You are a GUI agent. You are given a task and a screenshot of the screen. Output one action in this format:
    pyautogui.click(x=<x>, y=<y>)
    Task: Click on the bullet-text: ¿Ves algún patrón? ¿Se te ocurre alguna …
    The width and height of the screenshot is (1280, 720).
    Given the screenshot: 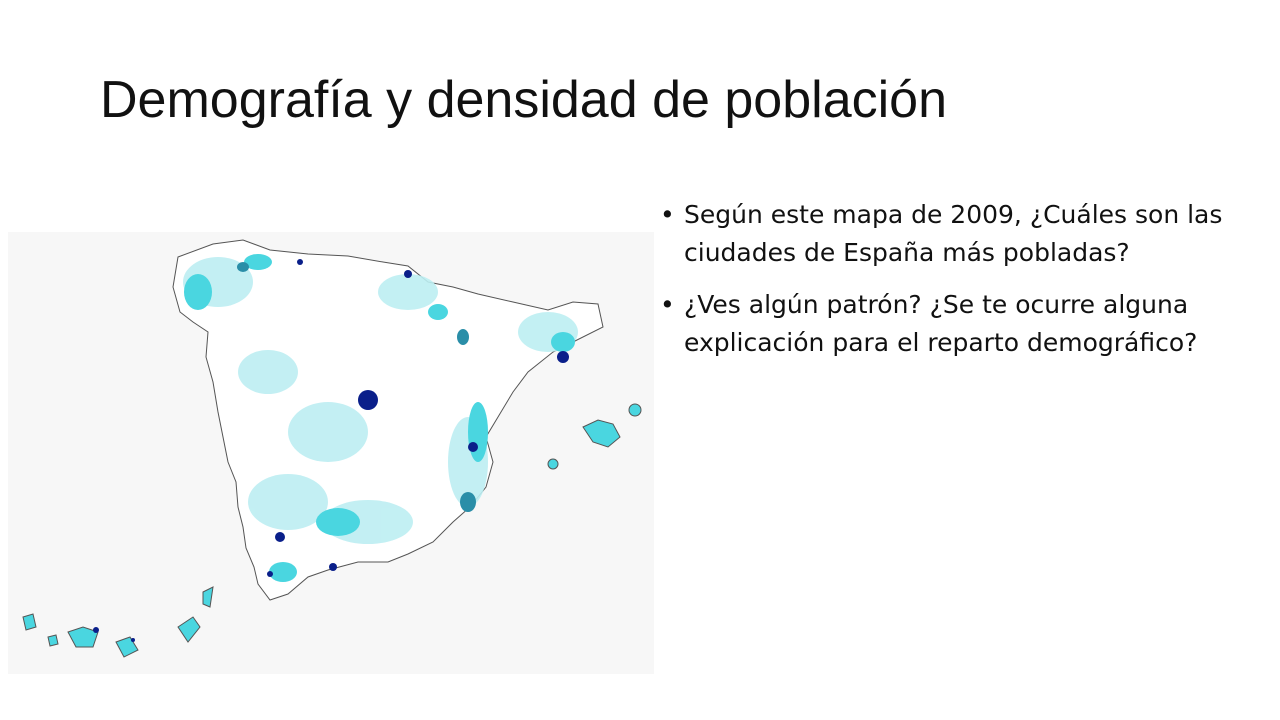 What is the action you would take?
    pyautogui.click(x=941, y=323)
    